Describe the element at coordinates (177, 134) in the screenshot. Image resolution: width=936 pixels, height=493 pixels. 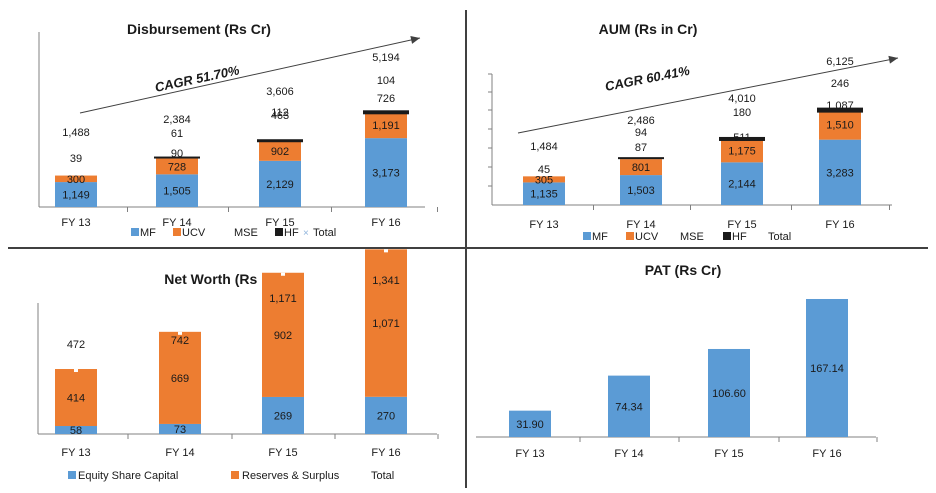
I see `data-label-mse: 61` at that location.